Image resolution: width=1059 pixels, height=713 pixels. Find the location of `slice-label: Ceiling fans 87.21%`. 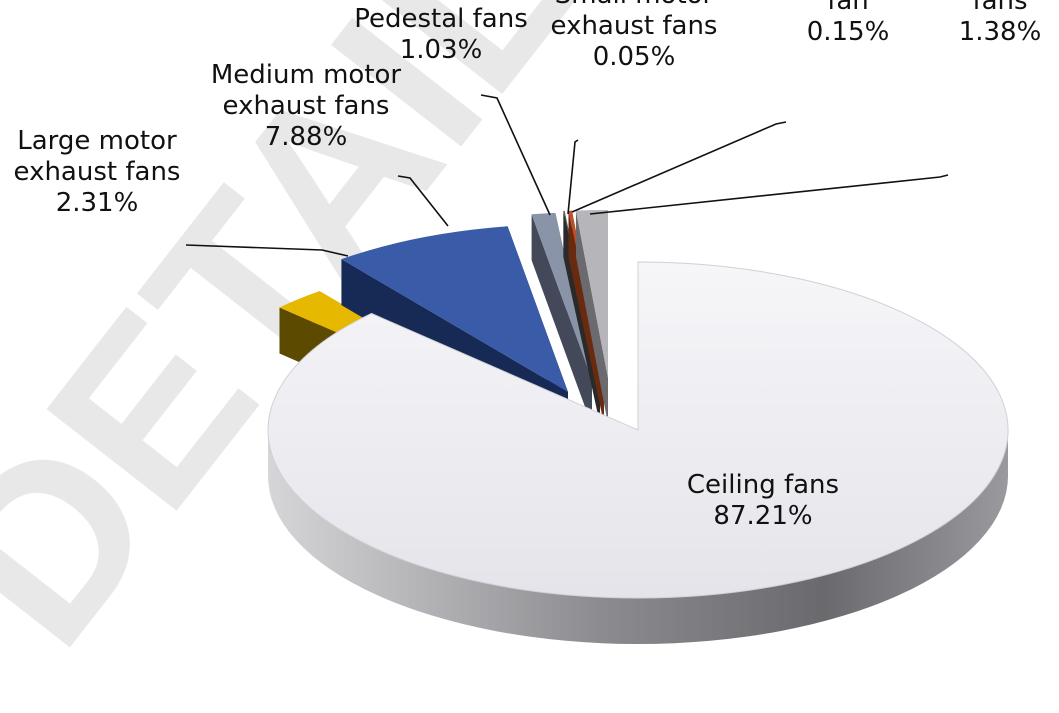

slice-label: Ceiling fans 87.21% is located at coordinates (763, 500).